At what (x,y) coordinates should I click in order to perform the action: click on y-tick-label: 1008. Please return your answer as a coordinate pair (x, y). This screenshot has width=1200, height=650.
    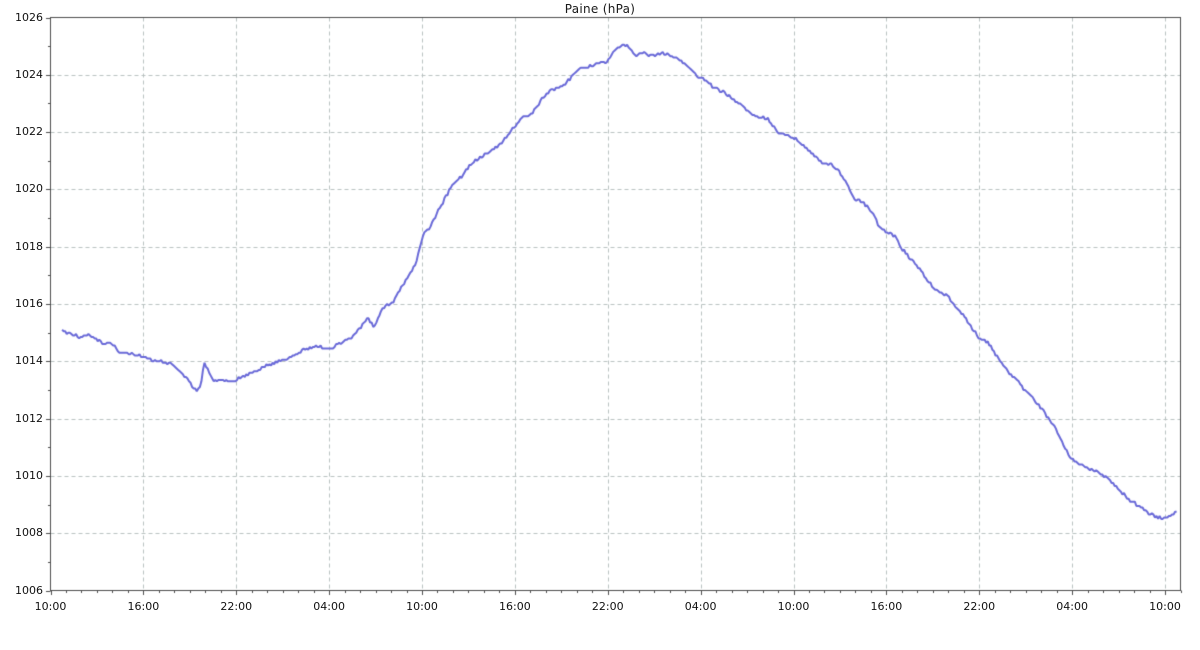
    Looking at the image, I should click on (29, 533).